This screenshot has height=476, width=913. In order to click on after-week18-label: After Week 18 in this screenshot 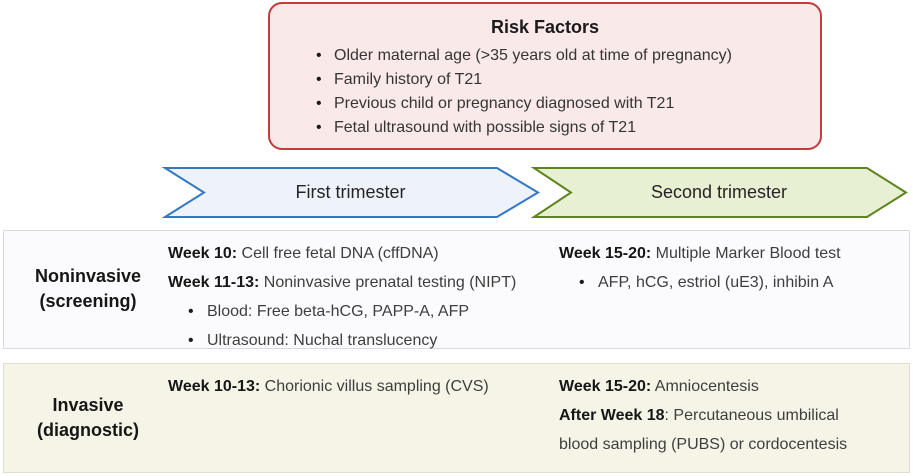, I will do `click(612, 415)`.